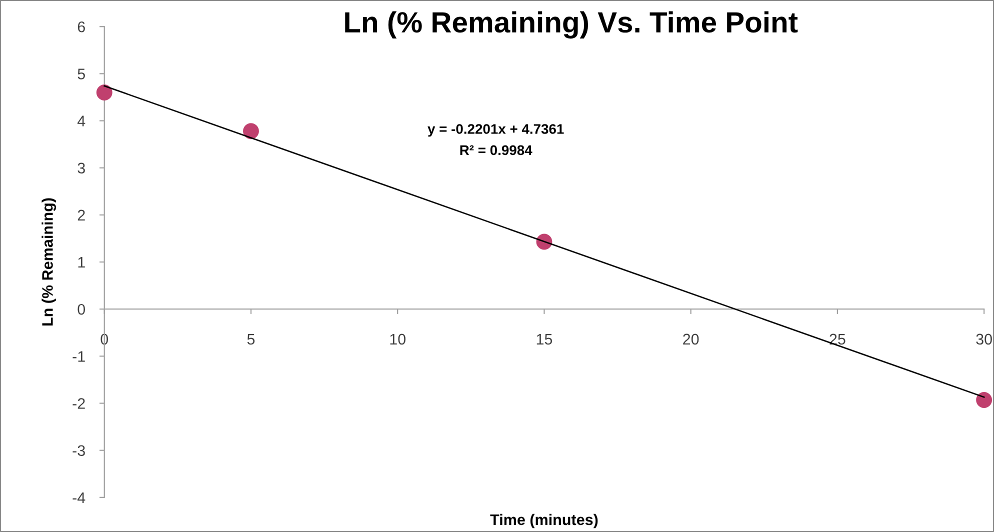 This screenshot has height=532, width=994. I want to click on y-tick-label: -1, so click(78, 356).